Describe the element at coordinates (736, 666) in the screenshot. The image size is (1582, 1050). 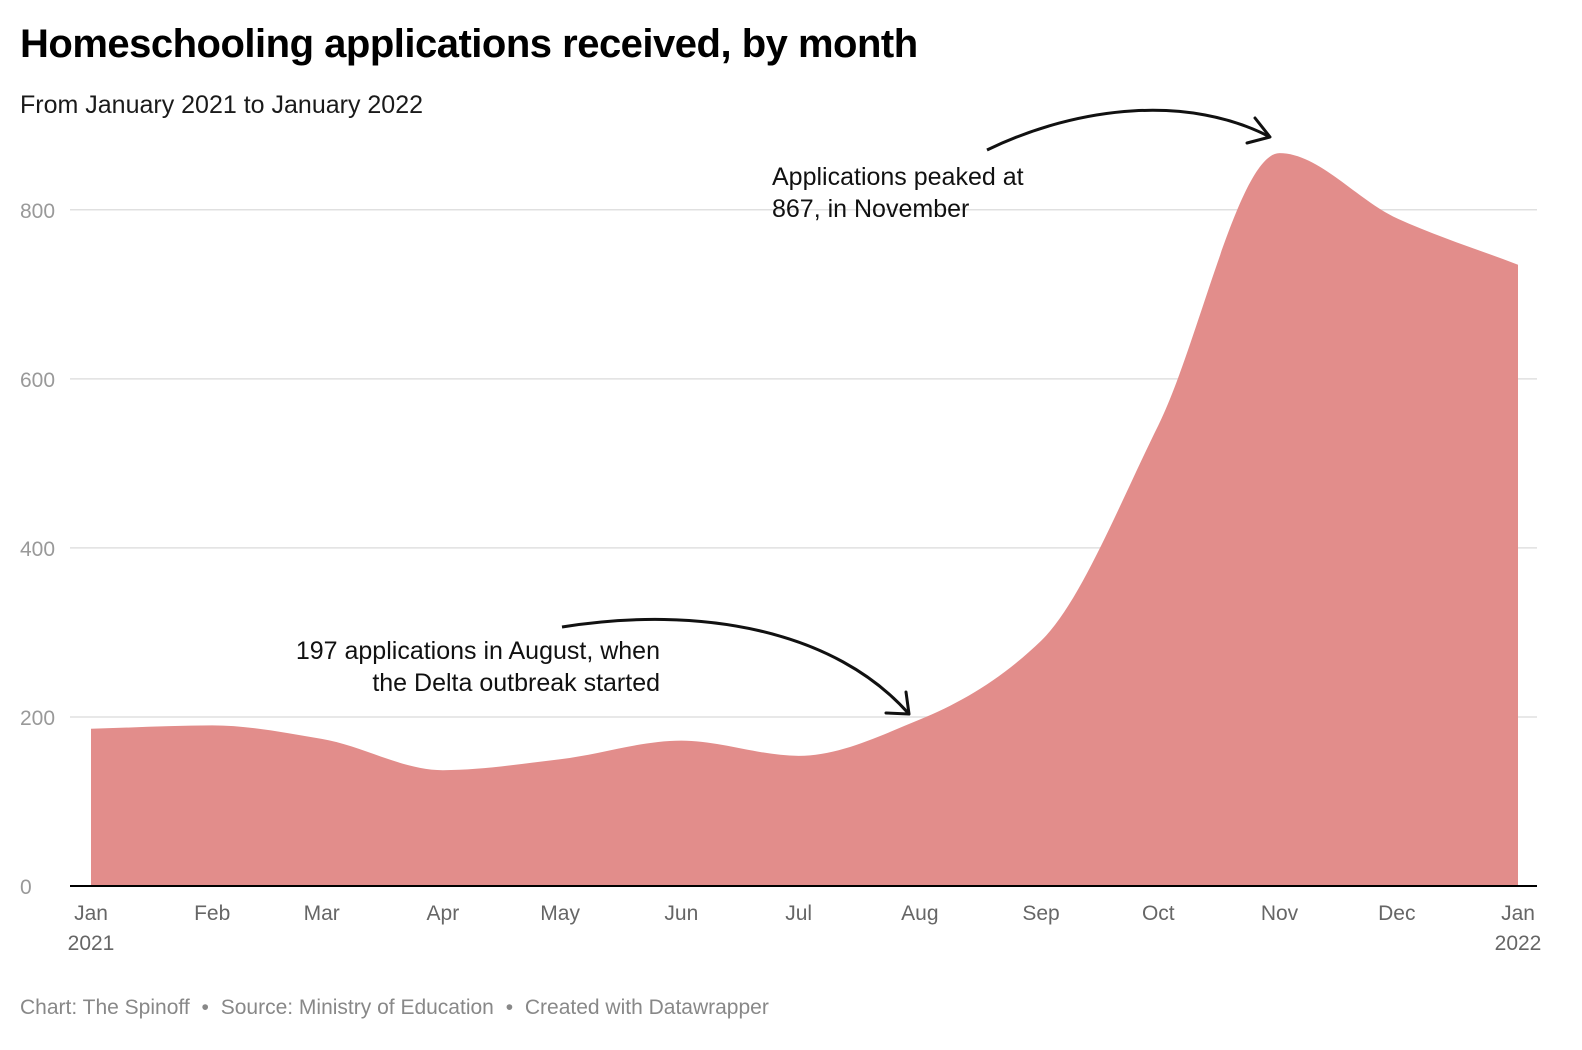
I see `arrow-aug-line` at that location.